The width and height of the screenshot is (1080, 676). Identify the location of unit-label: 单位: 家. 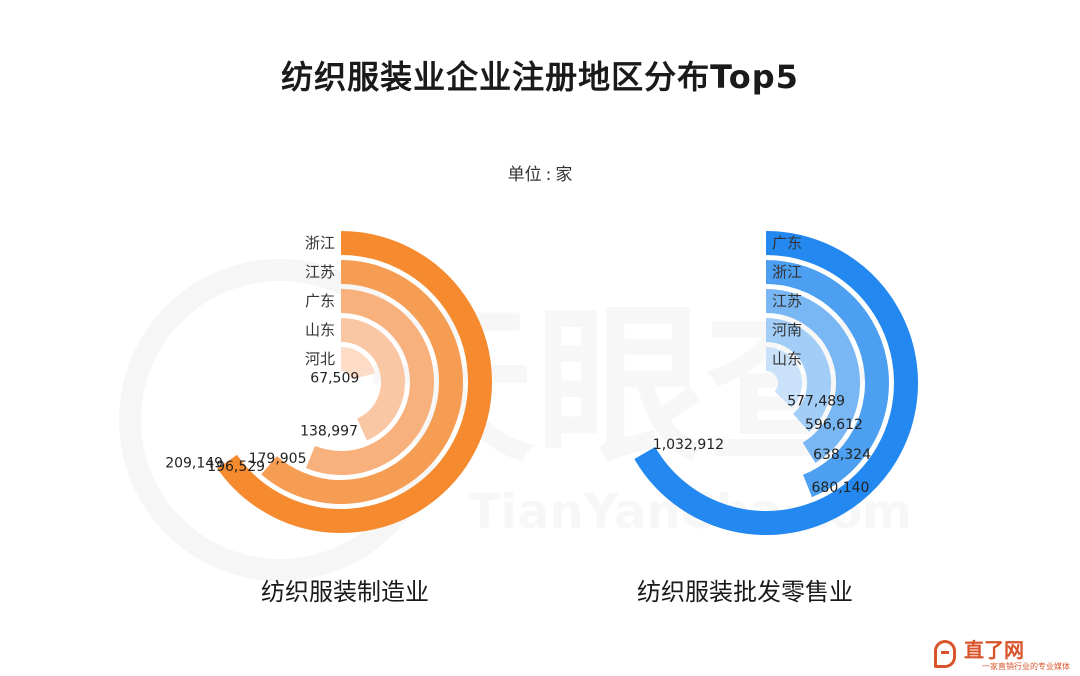
(540, 172).